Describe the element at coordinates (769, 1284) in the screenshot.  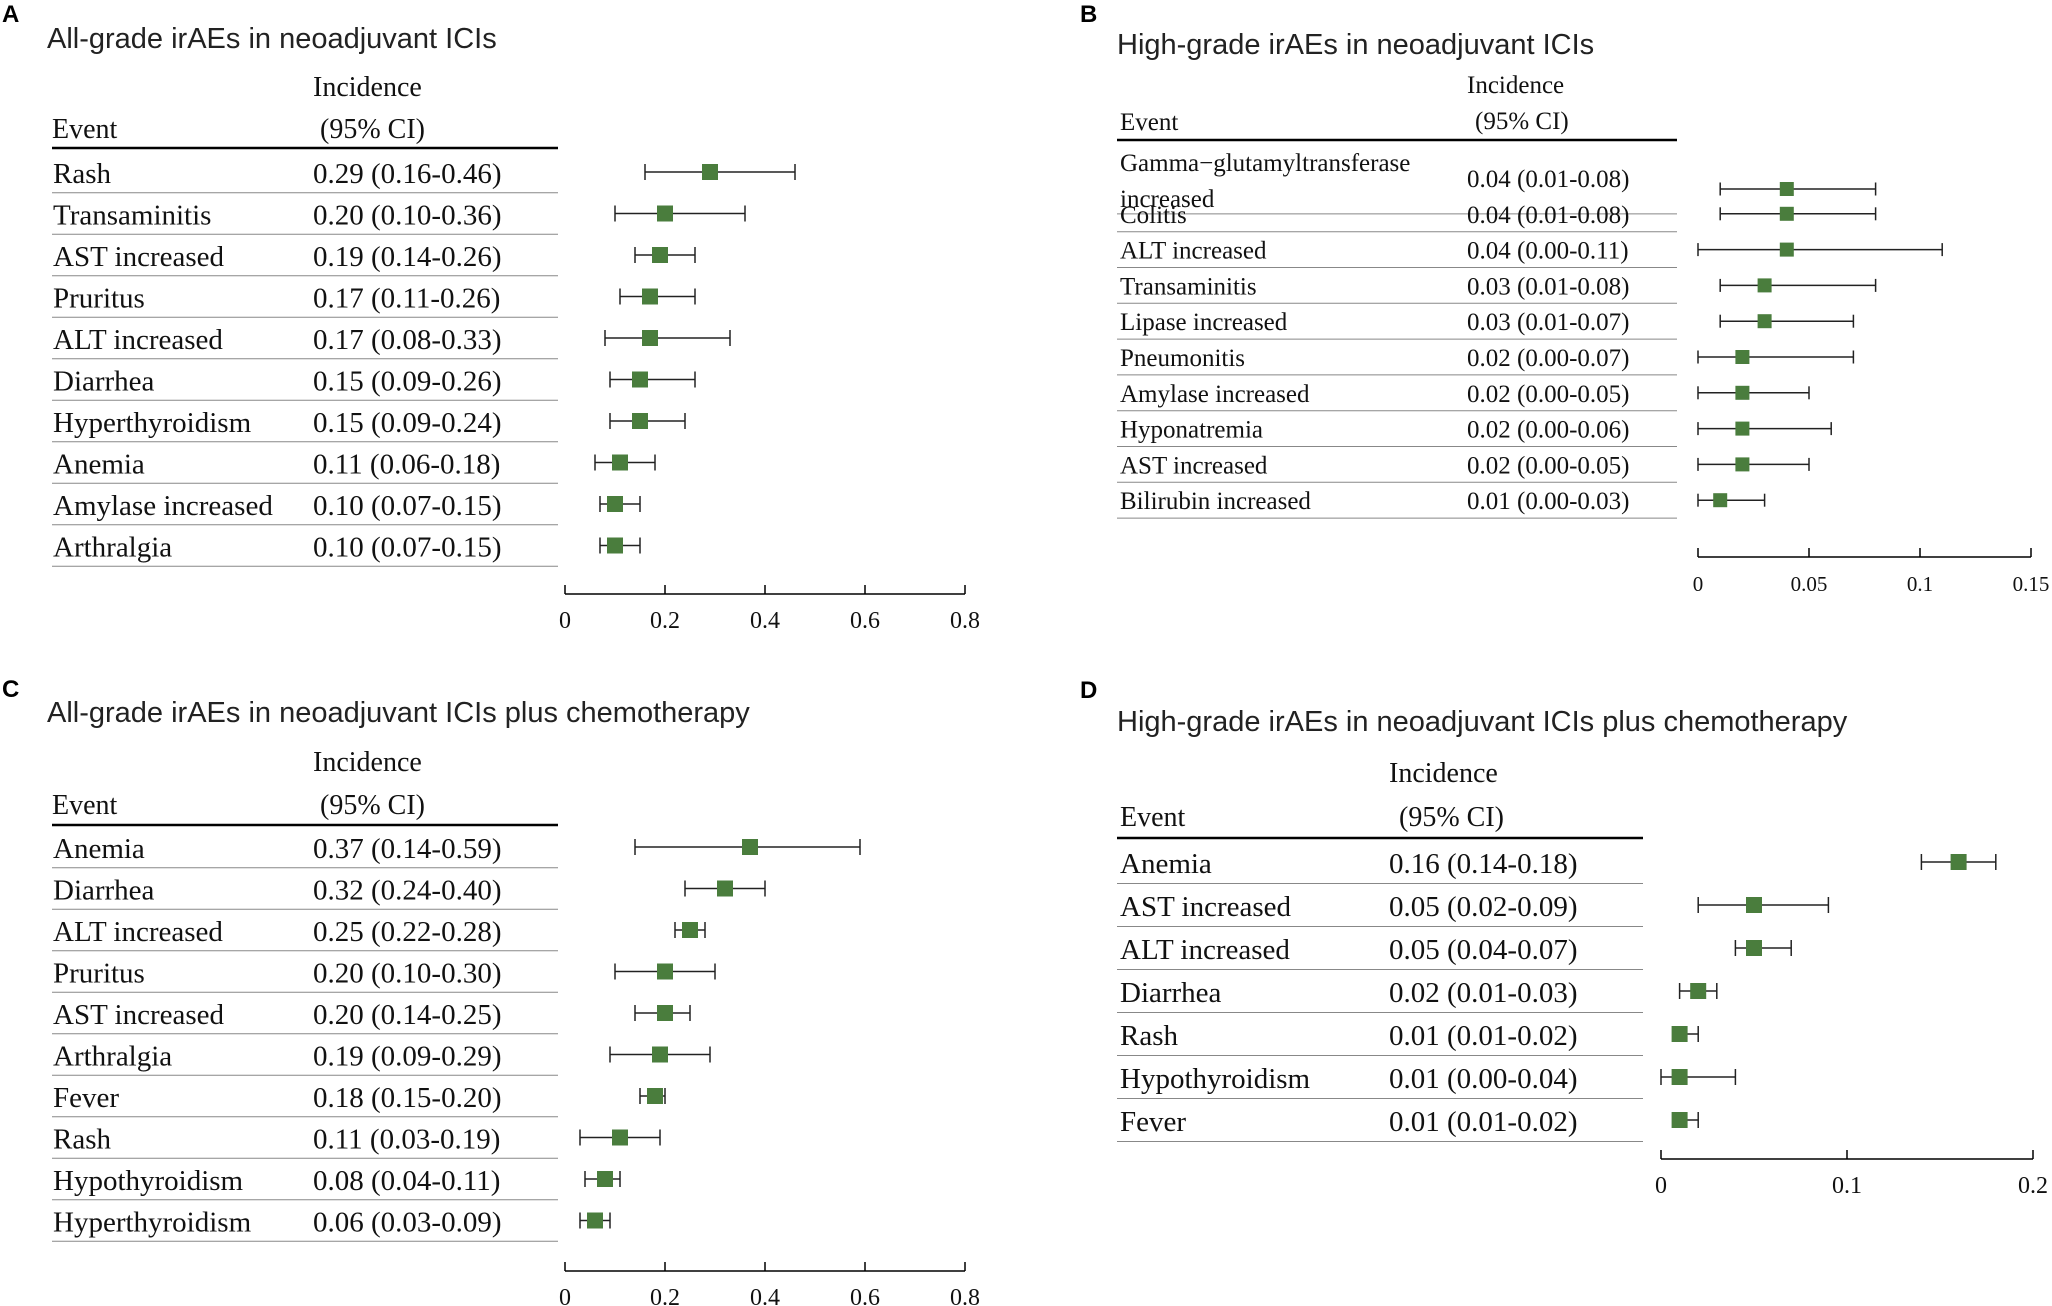
I see `x-axis: 0 0.2 0.4 0.6 0.8` at that location.